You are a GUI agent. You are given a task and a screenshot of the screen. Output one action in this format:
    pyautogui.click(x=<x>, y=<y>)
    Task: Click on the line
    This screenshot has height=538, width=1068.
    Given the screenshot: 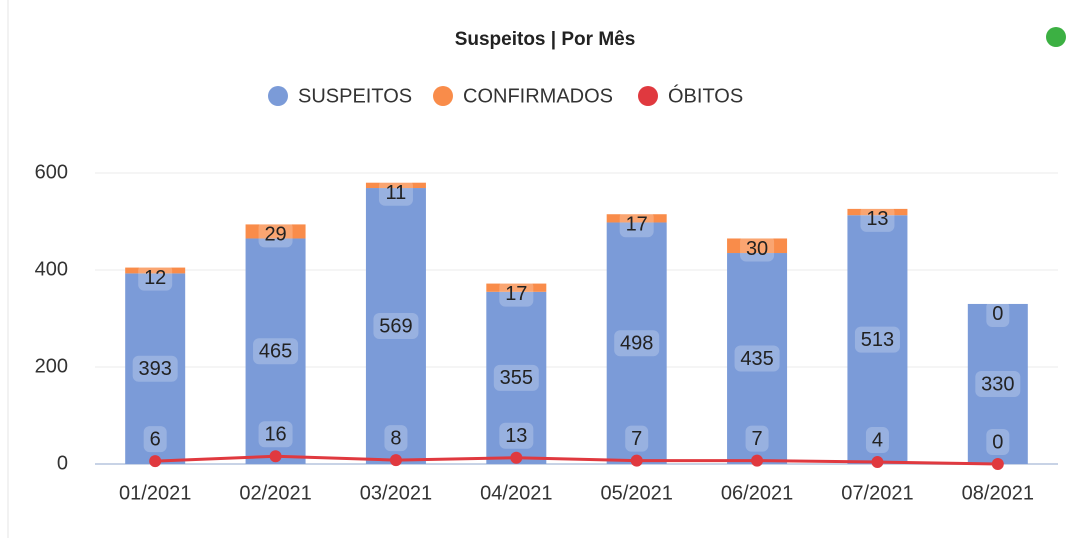 What is the action you would take?
    pyautogui.click(x=576, y=460)
    